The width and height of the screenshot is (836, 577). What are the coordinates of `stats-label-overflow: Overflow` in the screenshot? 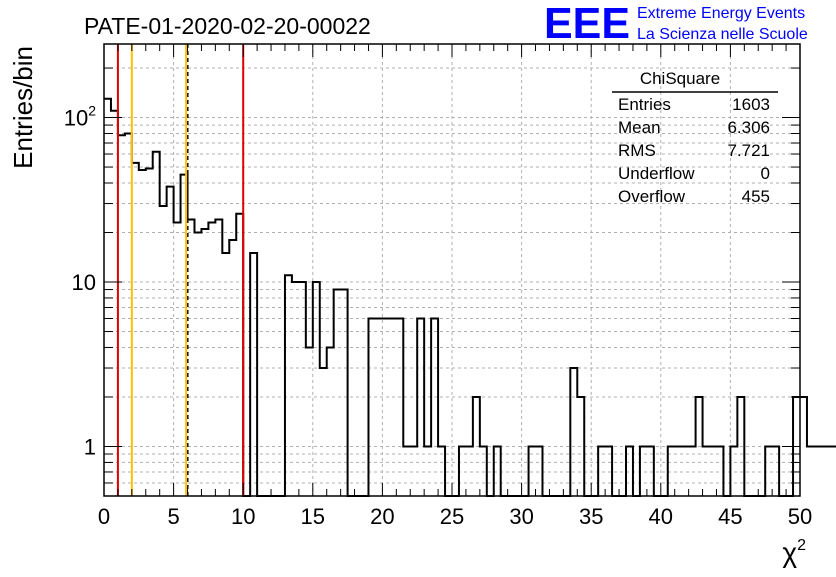 It's located at (652, 196).